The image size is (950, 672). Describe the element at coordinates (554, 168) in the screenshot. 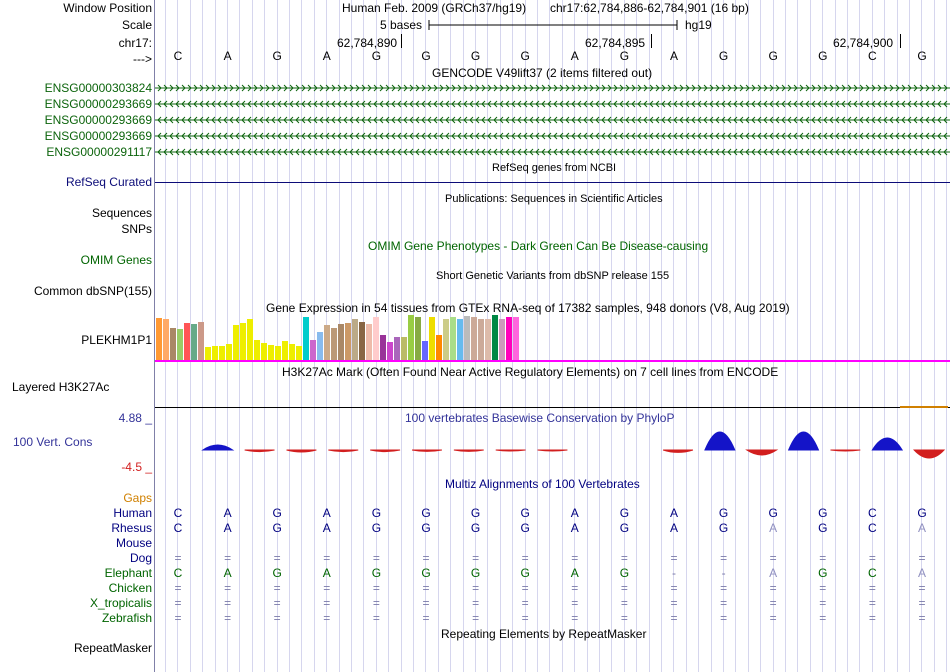

I see `refseq-title: RefSeq genes from NCBI` at that location.